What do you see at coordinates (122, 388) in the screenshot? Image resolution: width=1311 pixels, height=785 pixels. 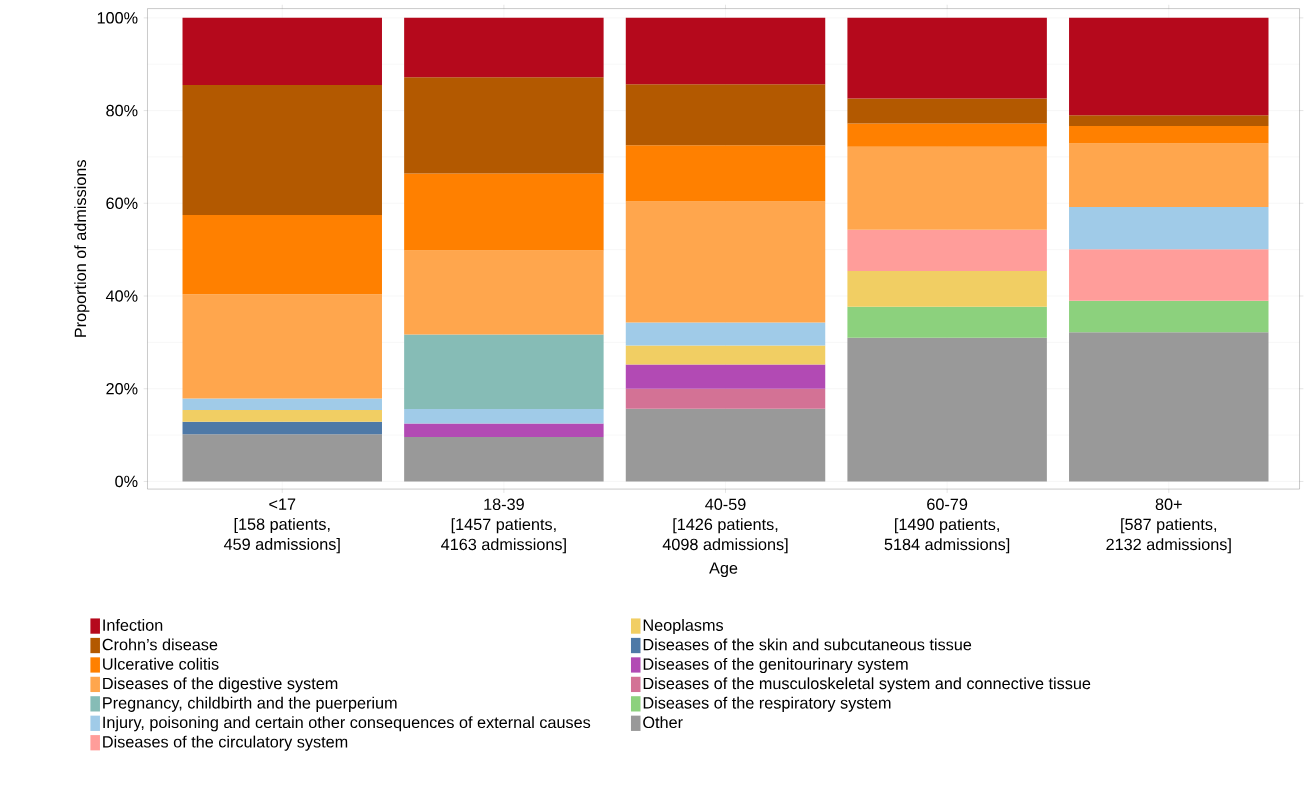 I see `y-tick-label: 20%` at bounding box center [122, 388].